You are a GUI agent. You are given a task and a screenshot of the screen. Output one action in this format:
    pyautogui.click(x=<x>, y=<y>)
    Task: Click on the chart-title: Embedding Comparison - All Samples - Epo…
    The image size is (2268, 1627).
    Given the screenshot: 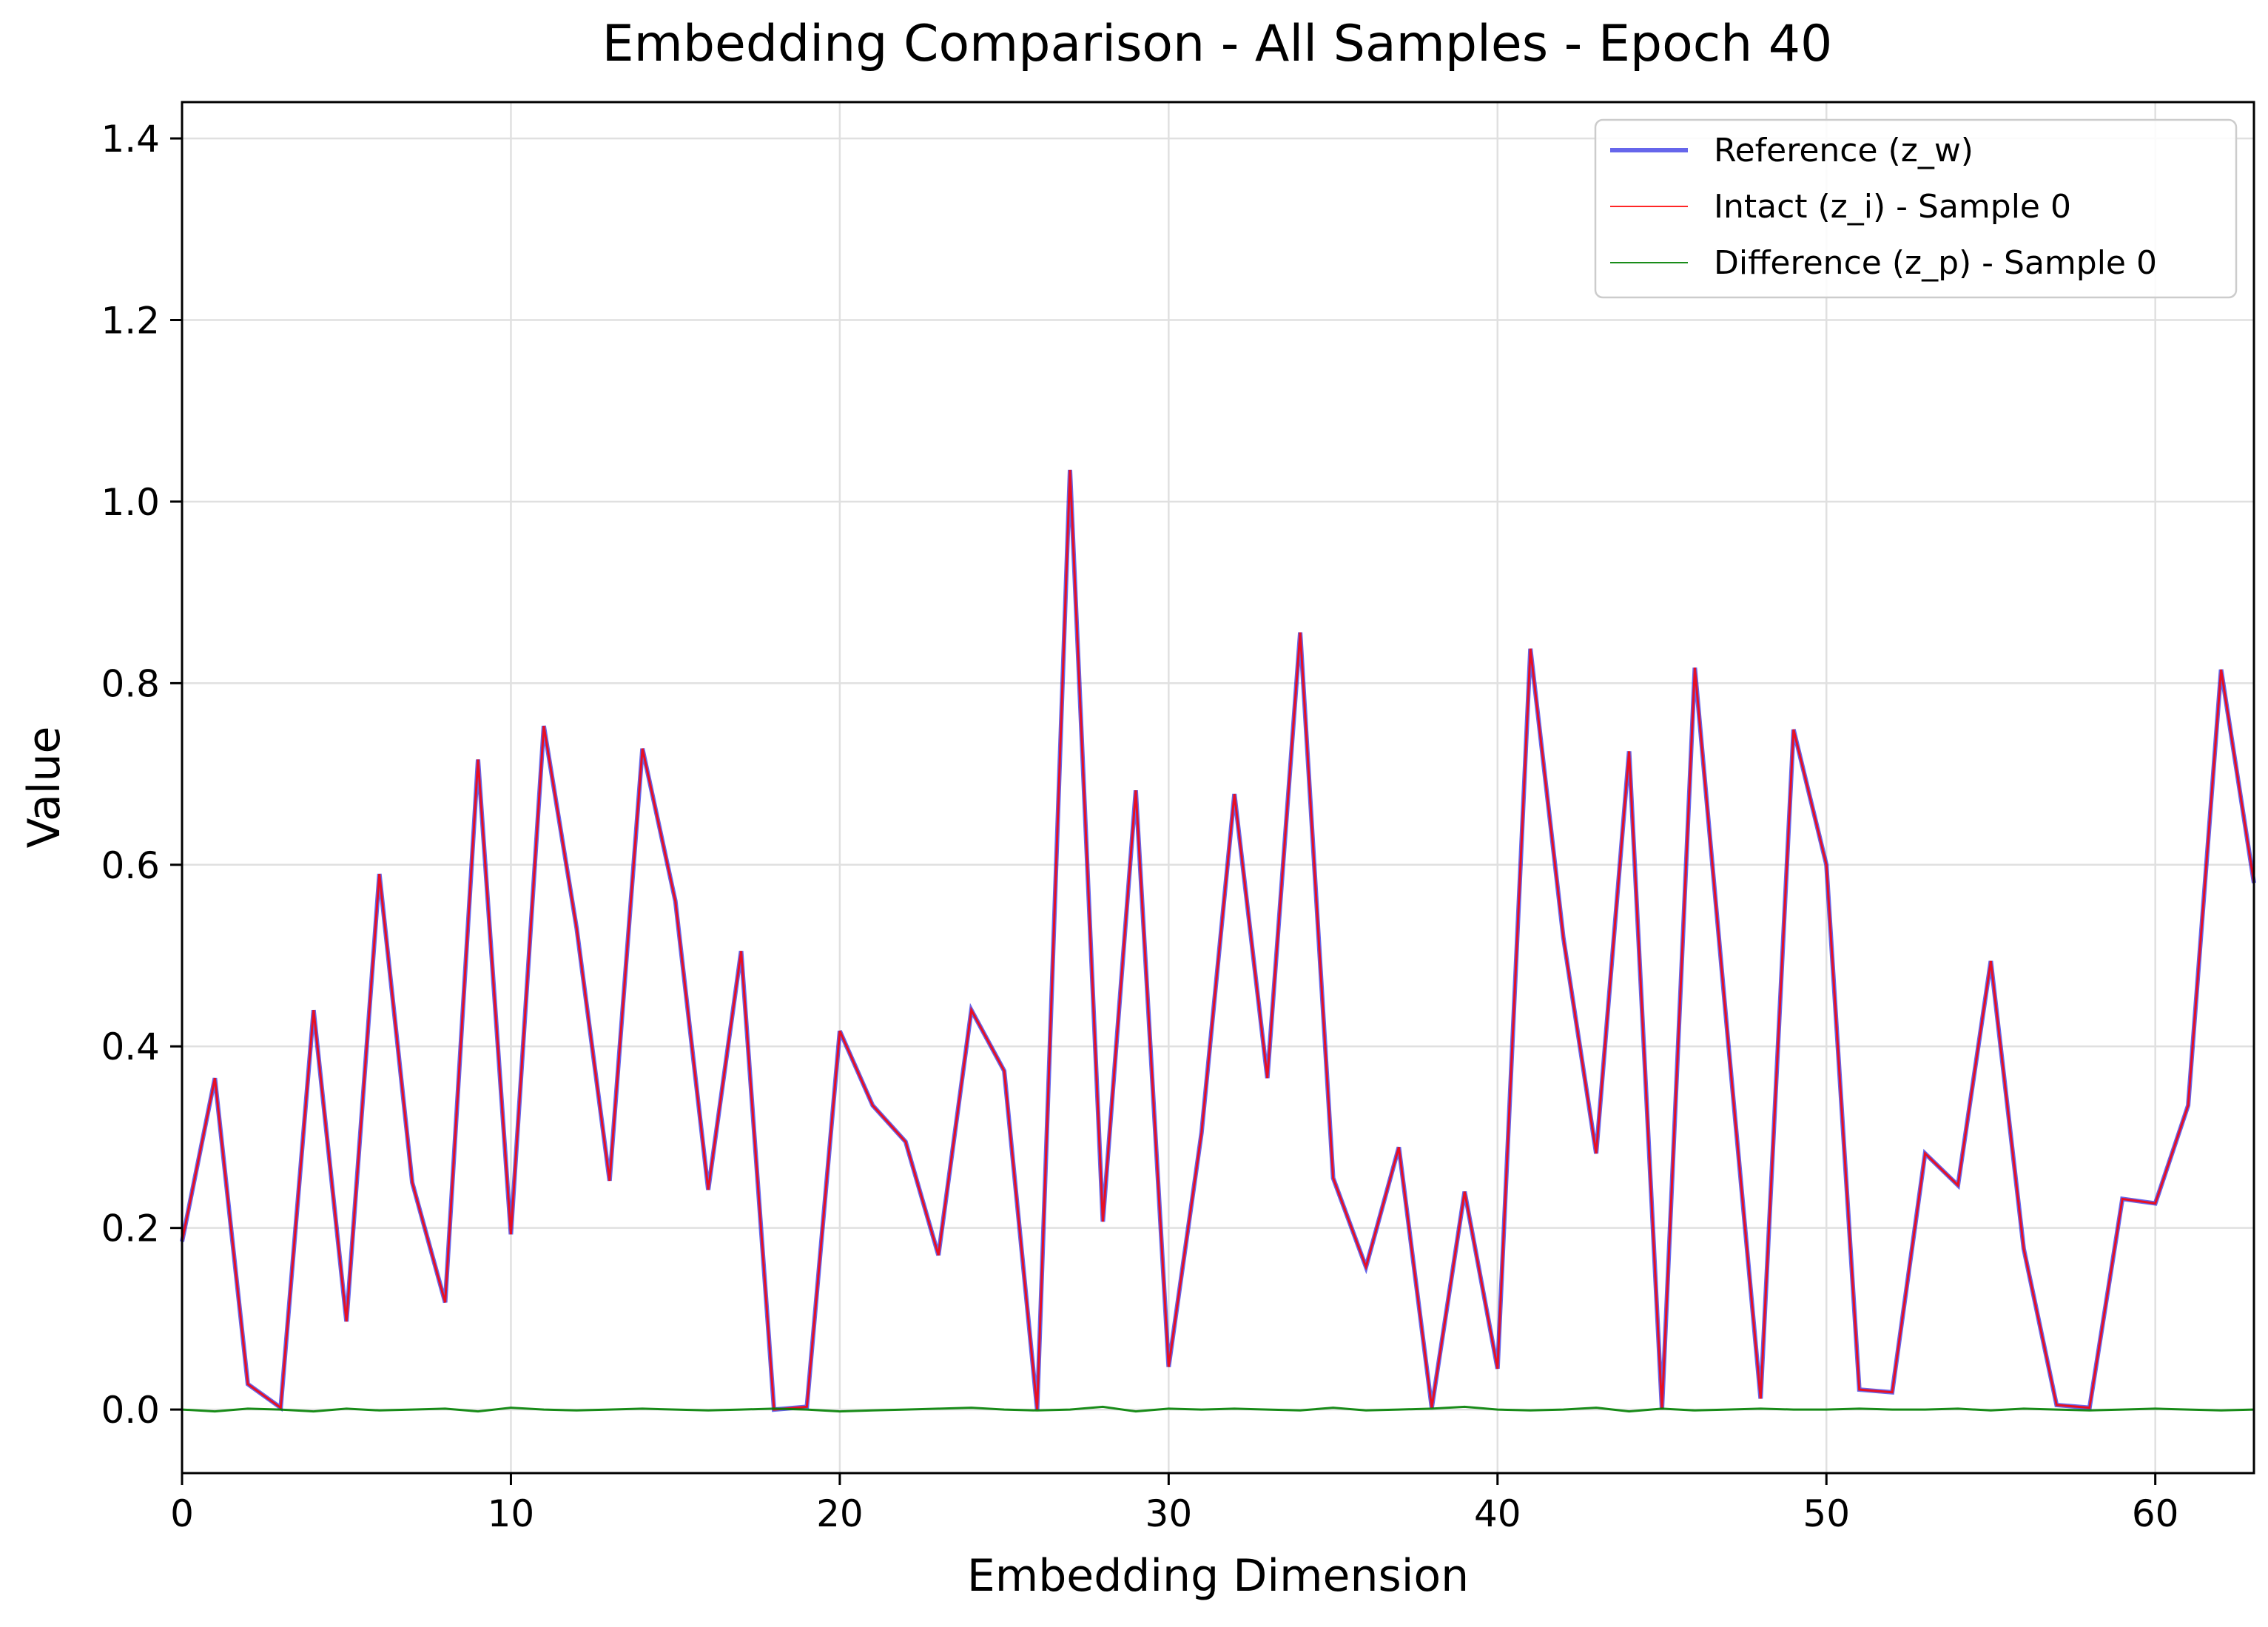 What is the action you would take?
    pyautogui.click(x=1217, y=44)
    